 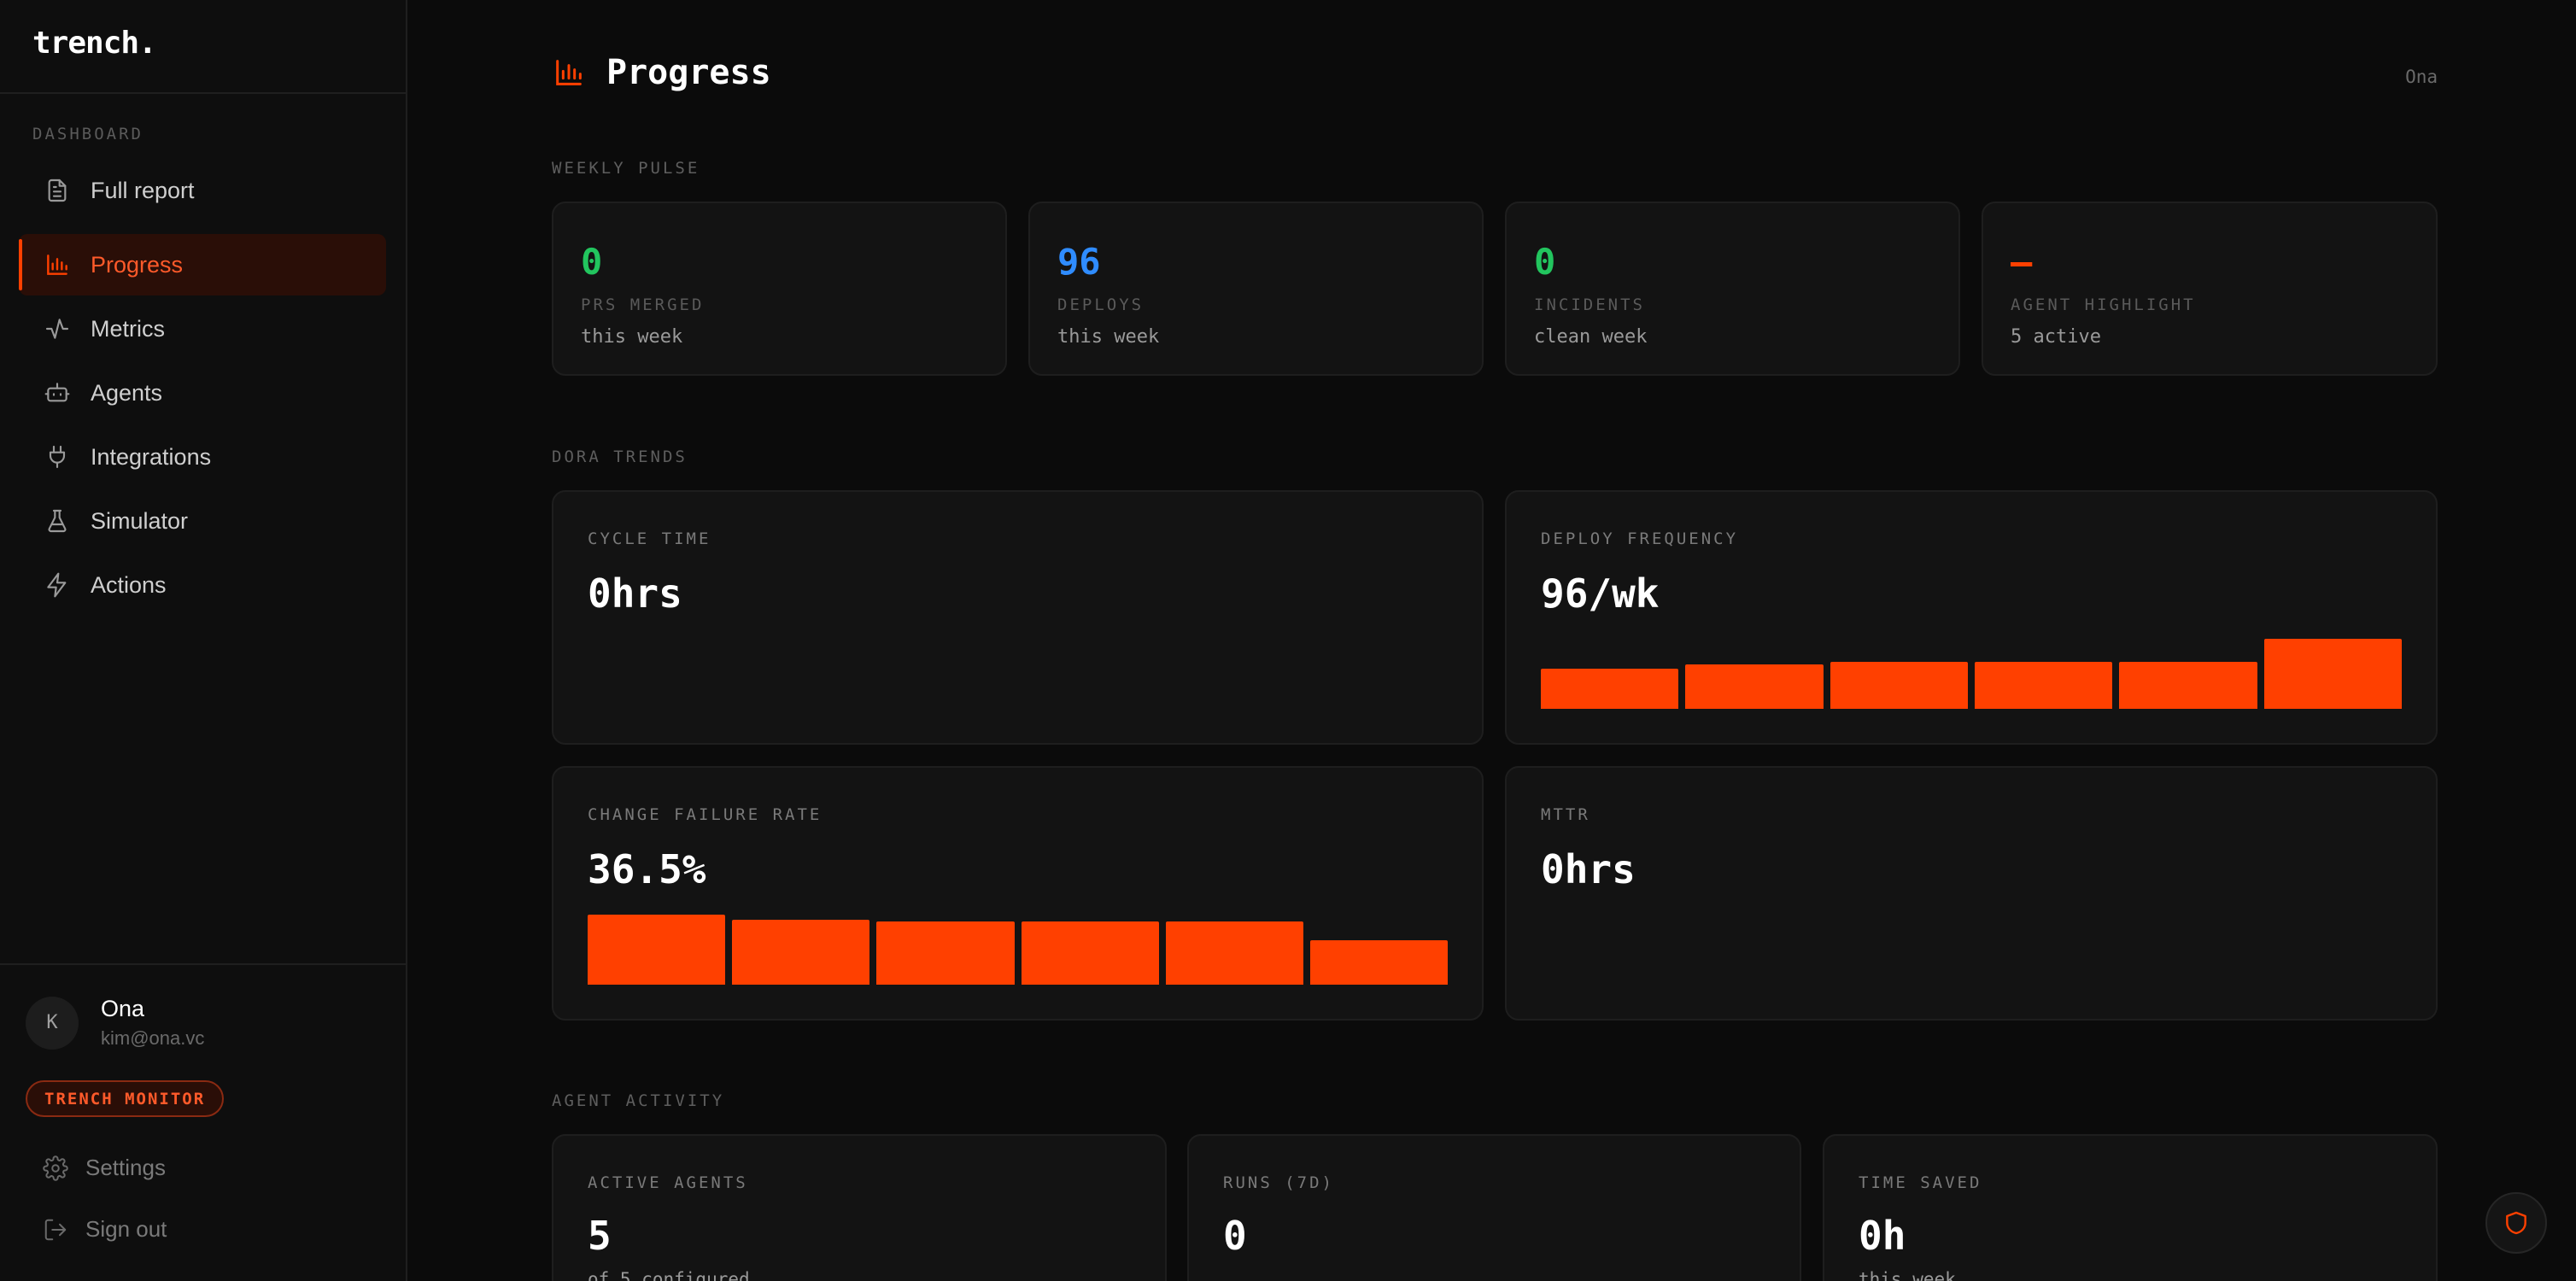 I want to click on dora-value: 36.5%, so click(x=647, y=869).